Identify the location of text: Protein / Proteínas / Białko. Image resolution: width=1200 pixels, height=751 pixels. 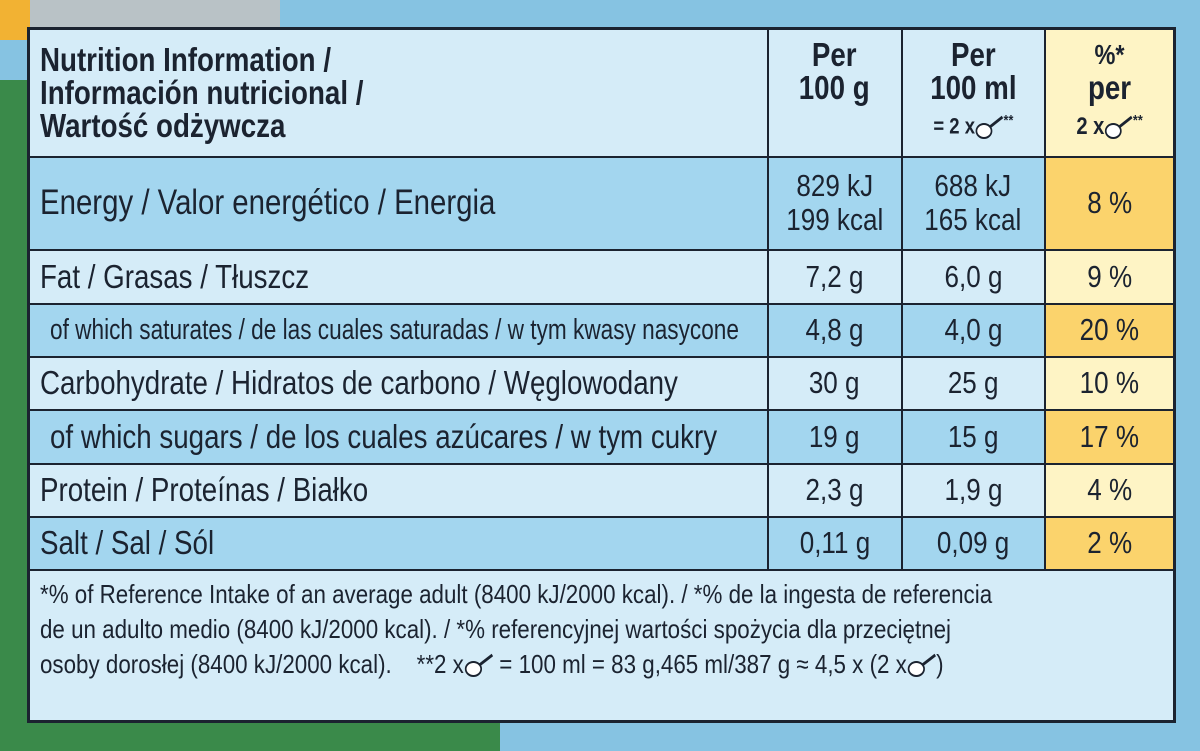
(204, 489).